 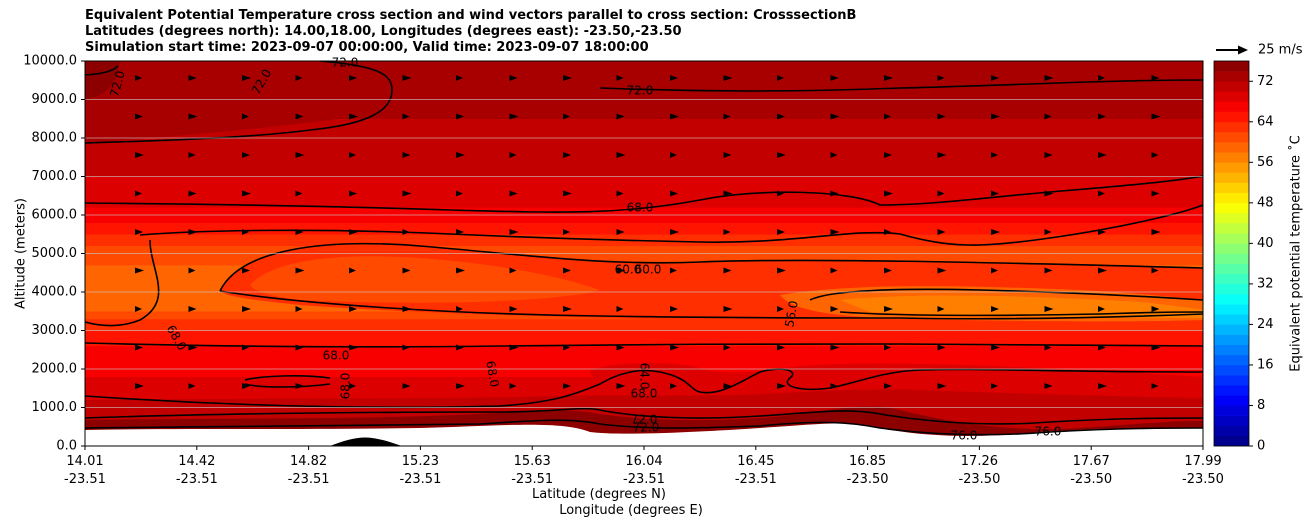 I want to click on y-tick-label: 5000.0, so click(x=55, y=253).